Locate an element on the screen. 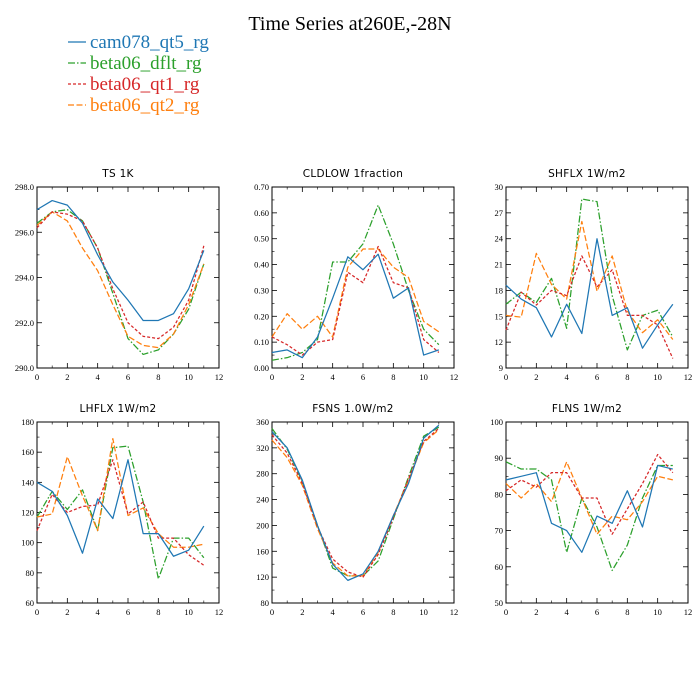  y-tick-label: 90 is located at coordinates (499, 458).